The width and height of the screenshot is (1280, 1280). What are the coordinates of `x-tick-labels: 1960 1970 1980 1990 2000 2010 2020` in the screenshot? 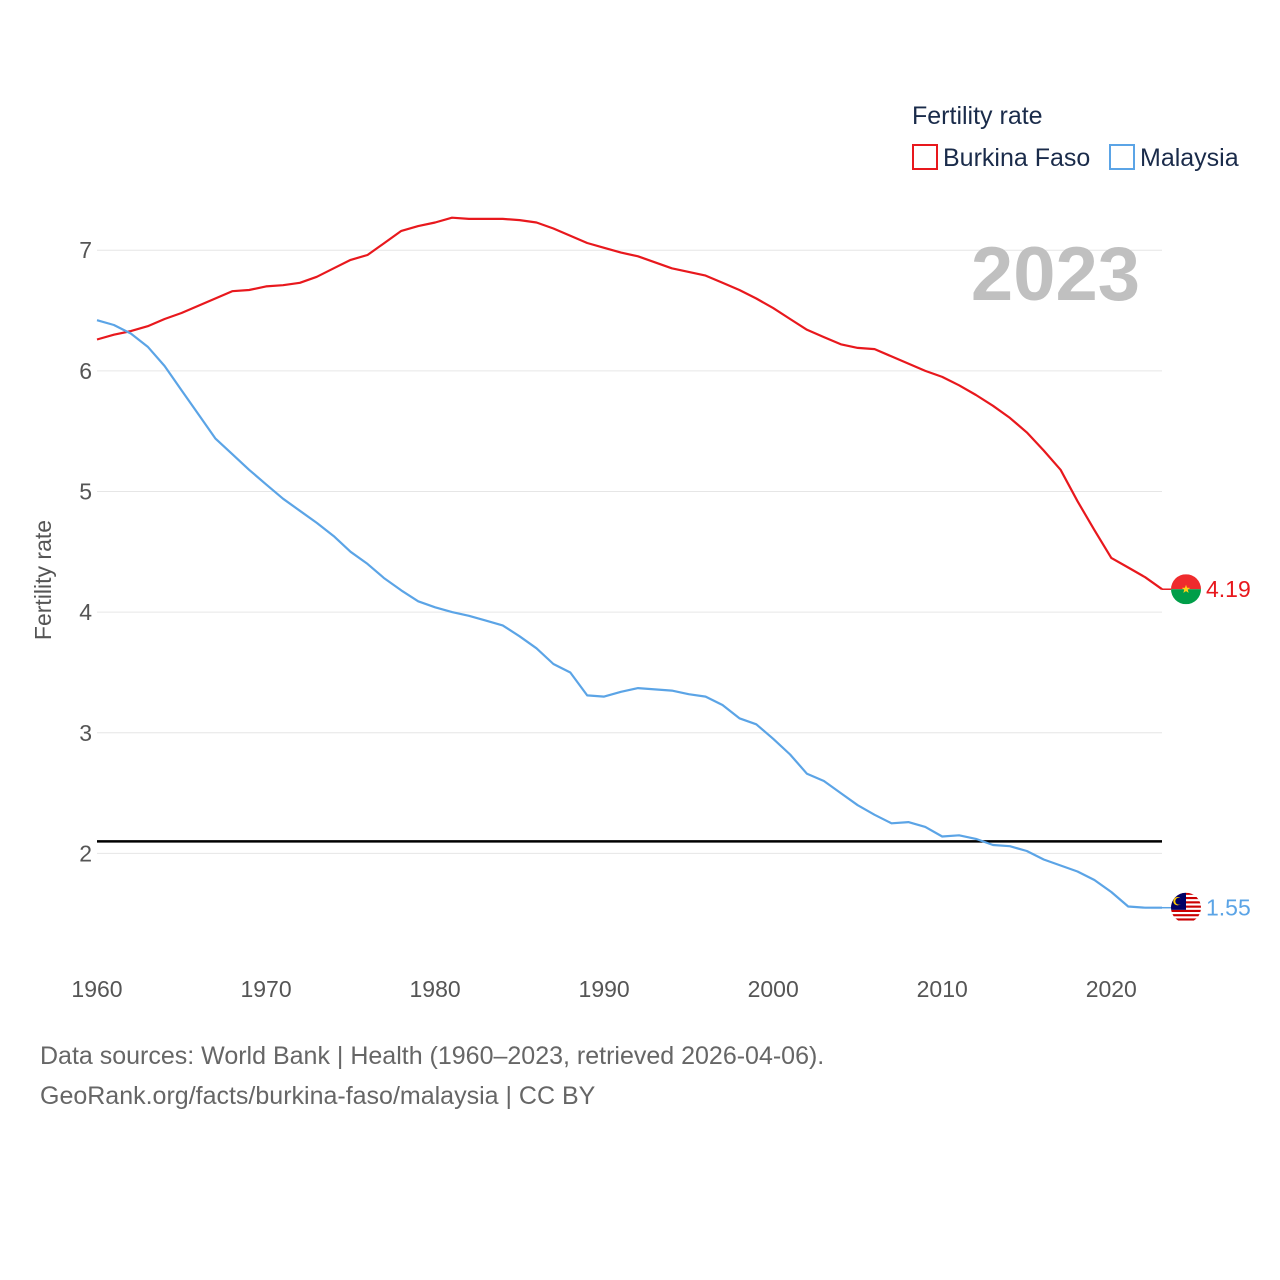 It's located at (603, 989).